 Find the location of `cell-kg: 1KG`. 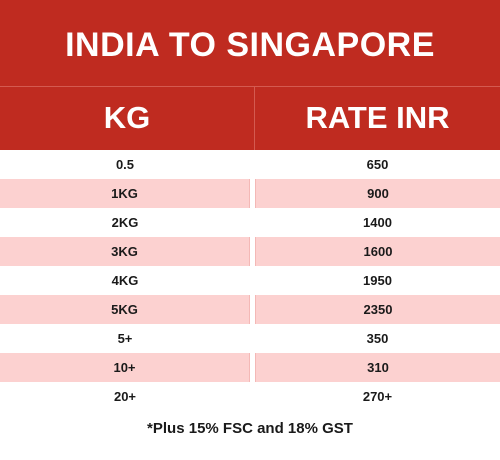

cell-kg: 1KG is located at coordinates (125, 193).